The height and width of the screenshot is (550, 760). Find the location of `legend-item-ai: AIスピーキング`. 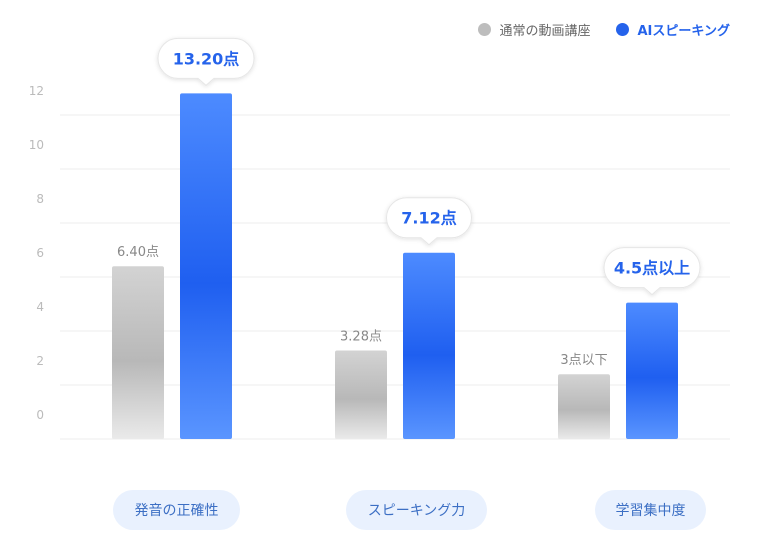

legend-item-ai: AIスピーキング is located at coordinates (673, 29).